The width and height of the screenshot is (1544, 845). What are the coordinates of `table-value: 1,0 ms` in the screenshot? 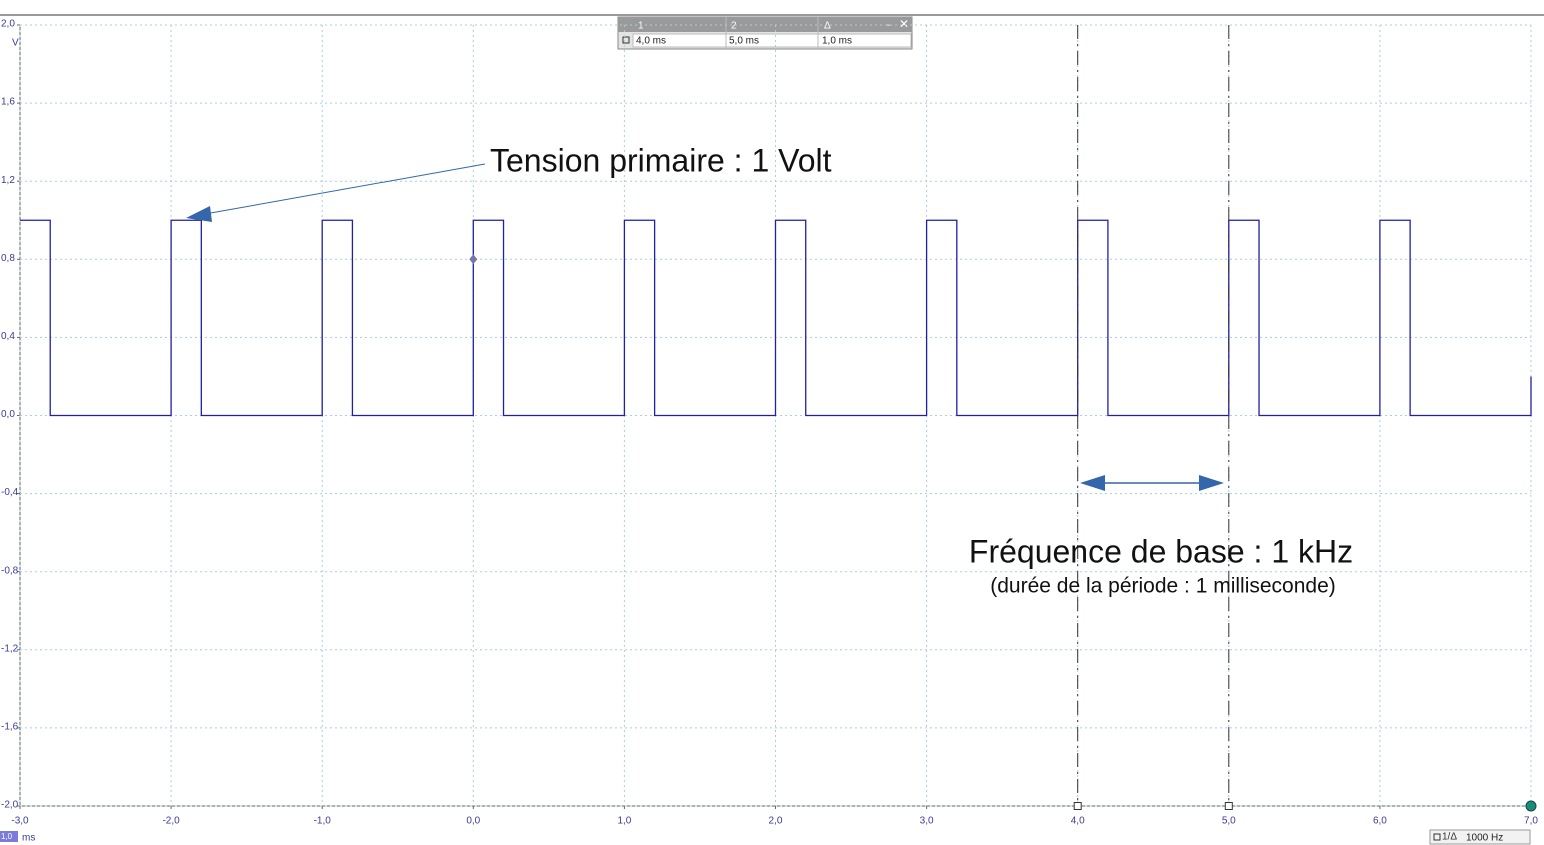 It's located at (837, 41).